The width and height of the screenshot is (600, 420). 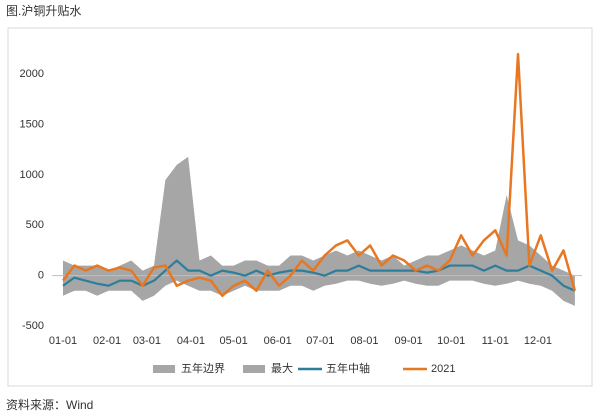 I want to click on legend-label: 五年中轴, so click(x=348, y=368).